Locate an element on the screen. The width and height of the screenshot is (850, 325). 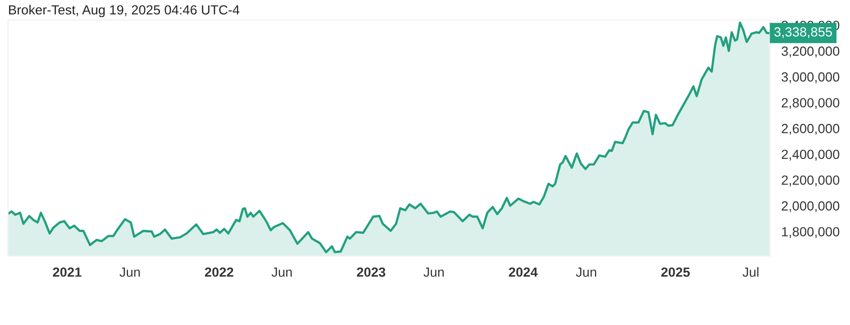
y-tick-label: 1,800,000 is located at coordinates (811, 232).